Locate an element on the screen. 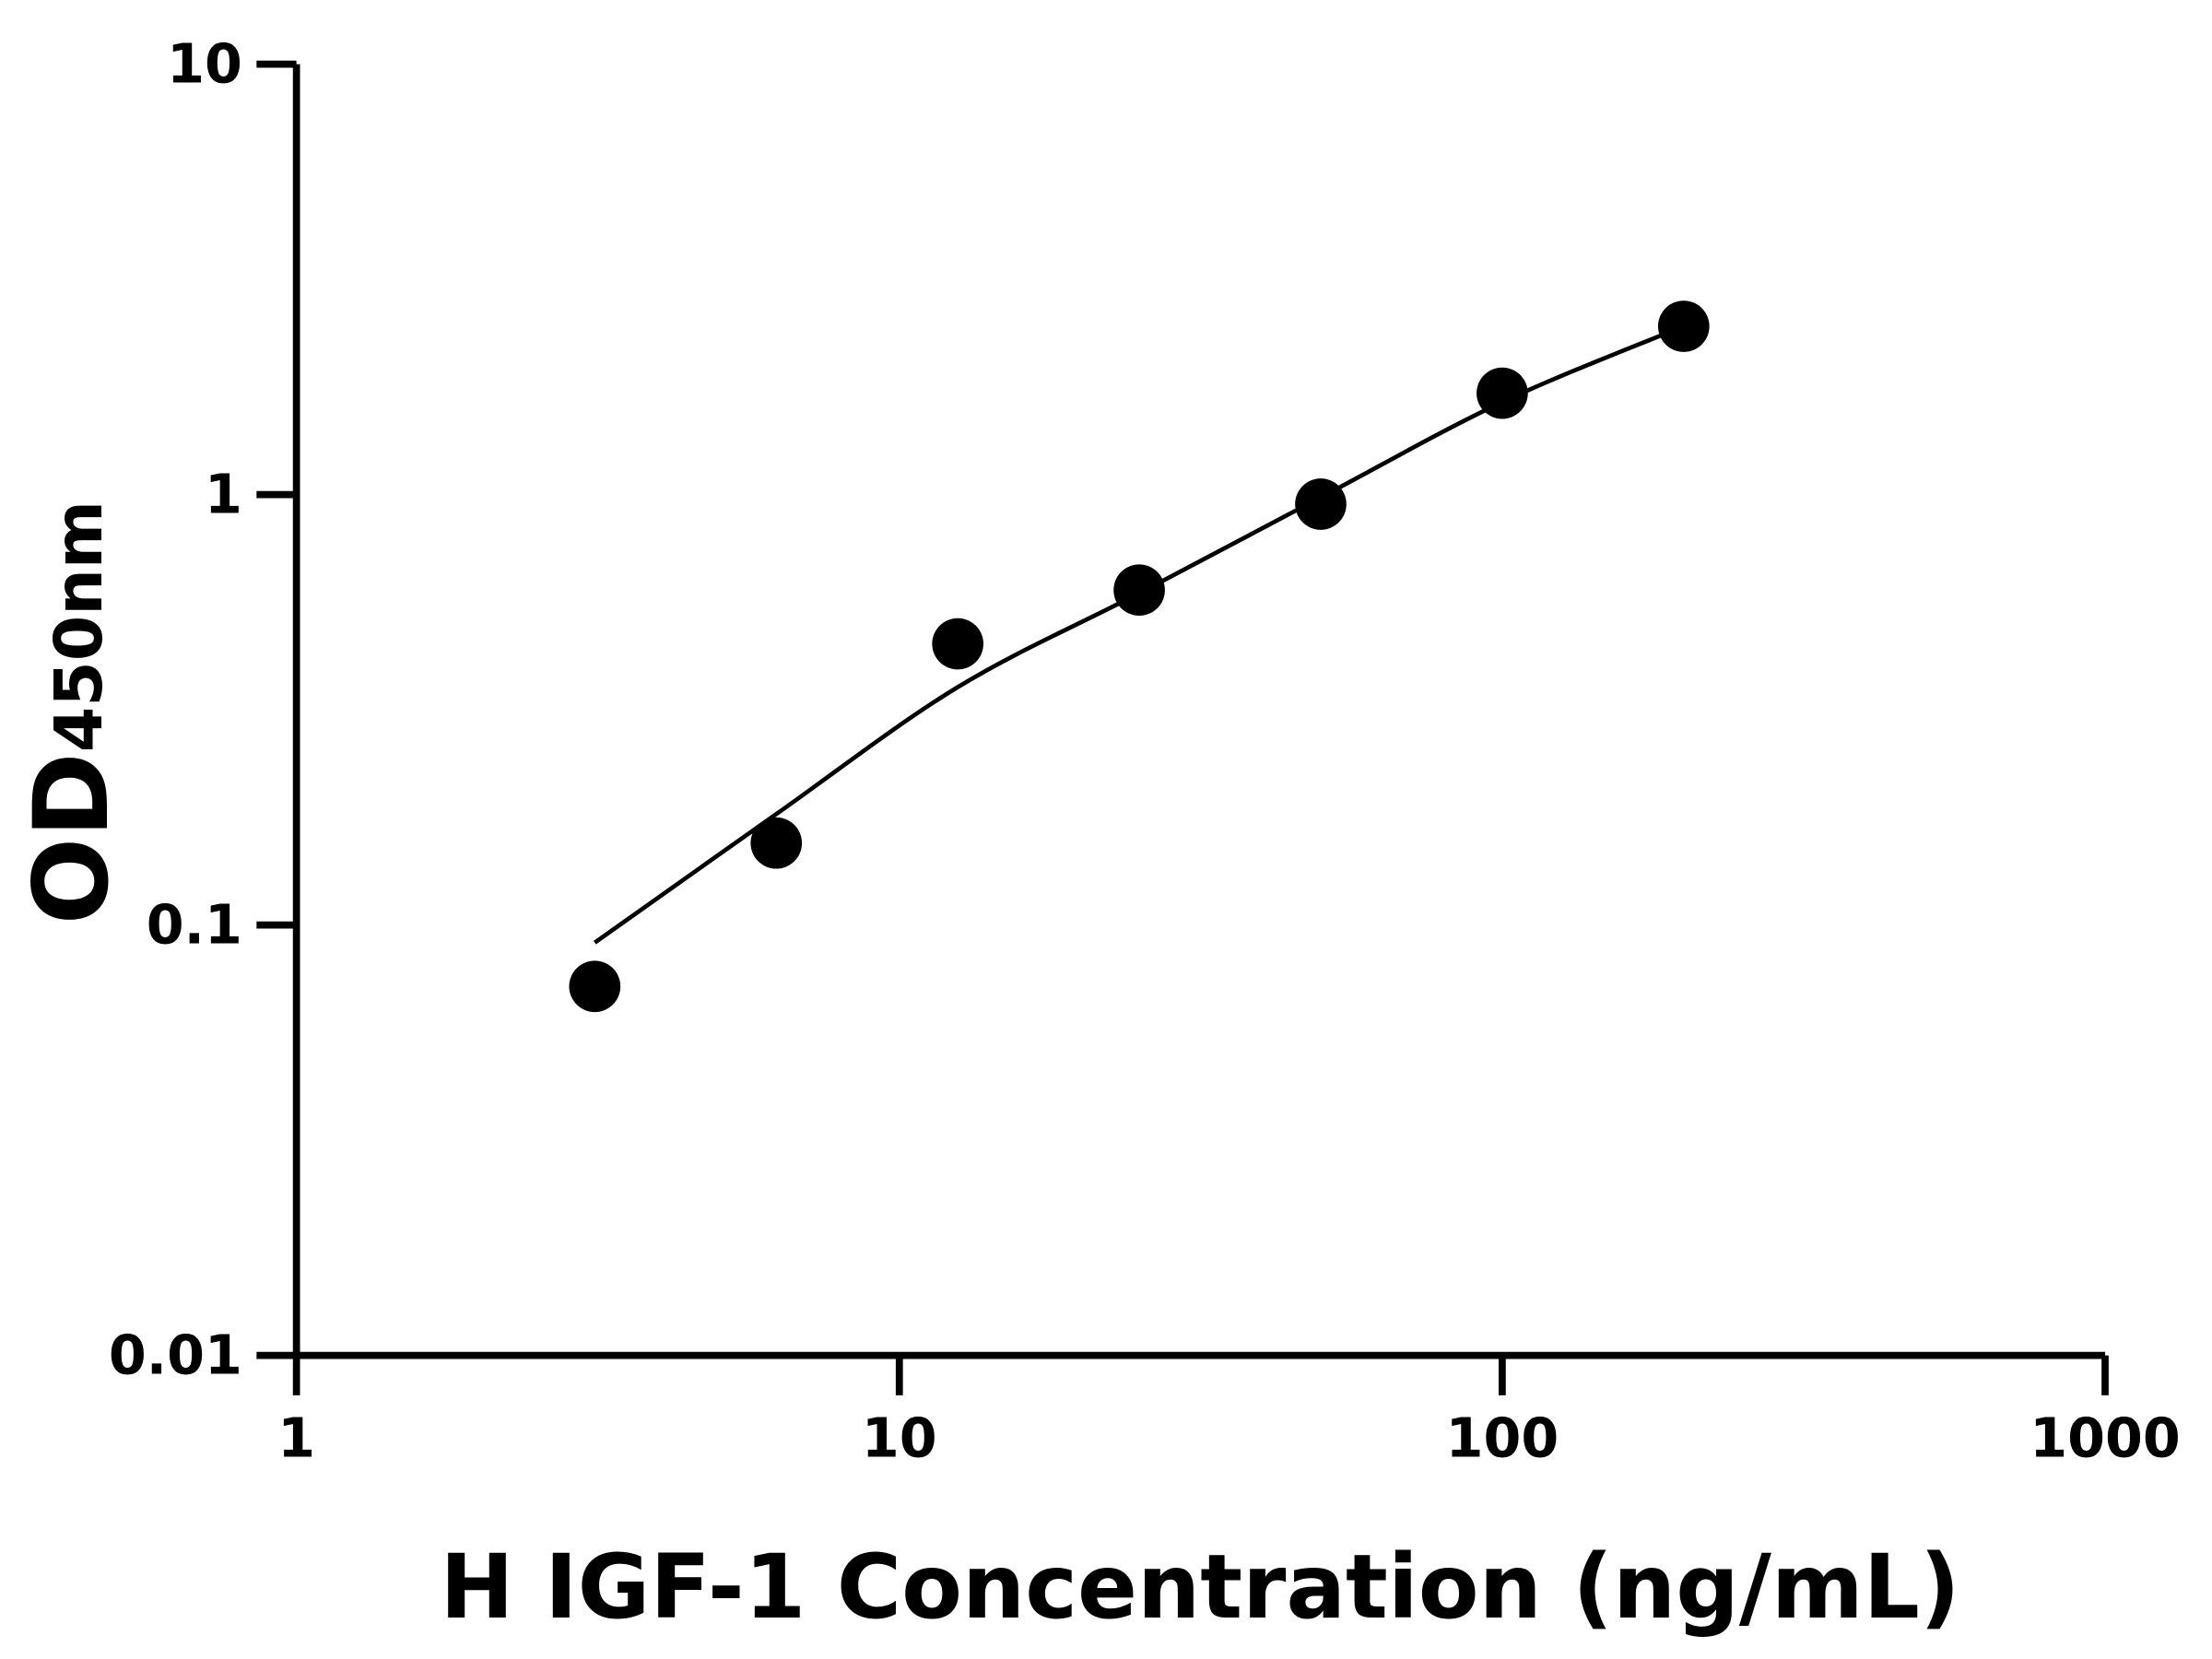 The width and height of the screenshot is (2212, 1659). x-tick-label: 100 is located at coordinates (1502, 1437).